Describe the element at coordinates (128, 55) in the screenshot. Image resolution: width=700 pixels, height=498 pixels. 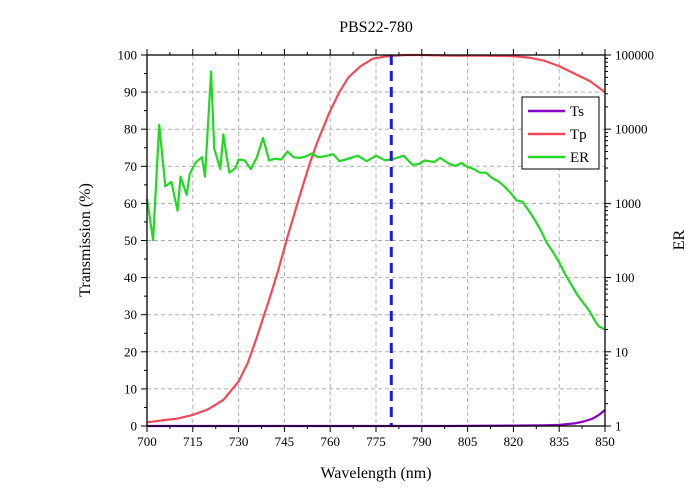
I see `y-tick-label: 100` at that location.